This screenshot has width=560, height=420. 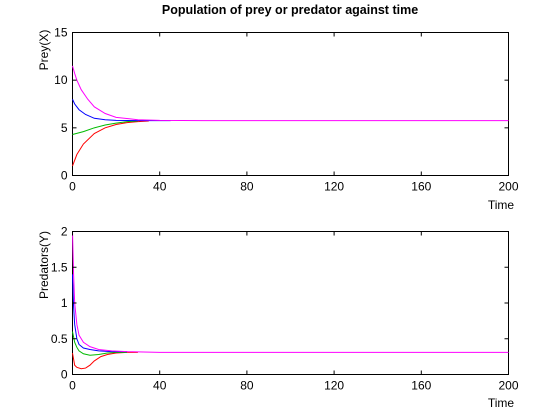 I want to click on predator-x-tick-label: 120, so click(x=334, y=386).